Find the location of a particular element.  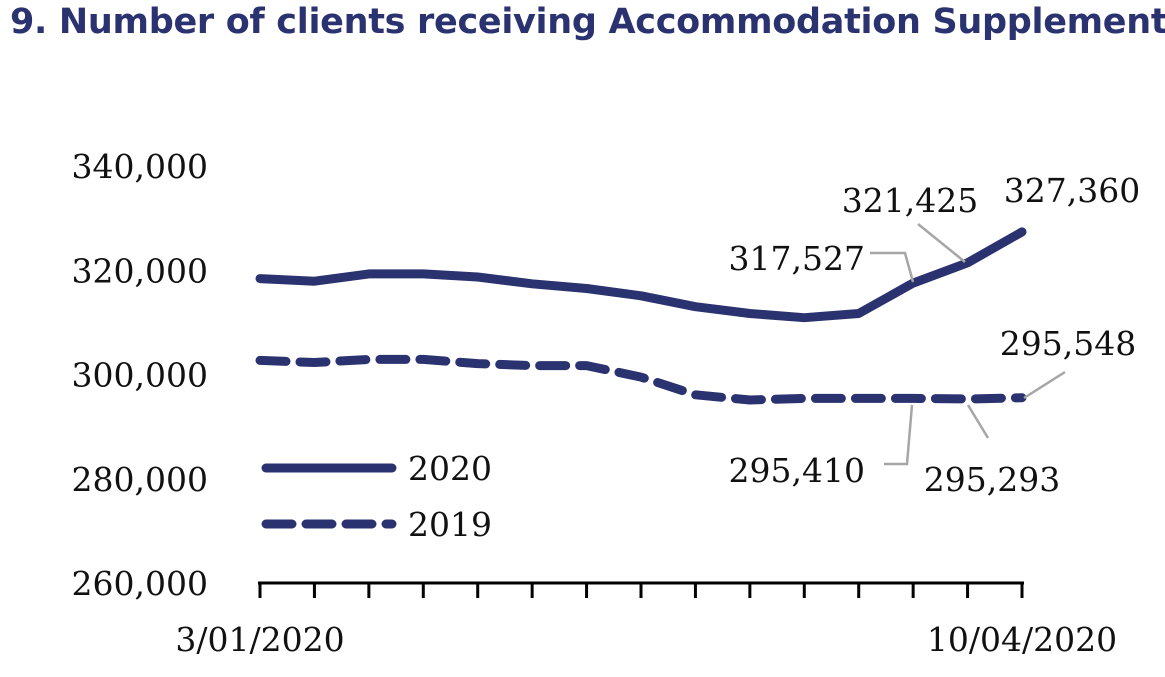

data-label-321425: 321,425 is located at coordinates (910, 200).